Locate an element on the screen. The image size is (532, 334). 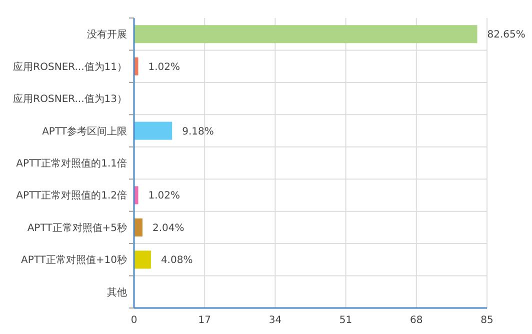
x-tick-label: 51 is located at coordinates (345, 320).